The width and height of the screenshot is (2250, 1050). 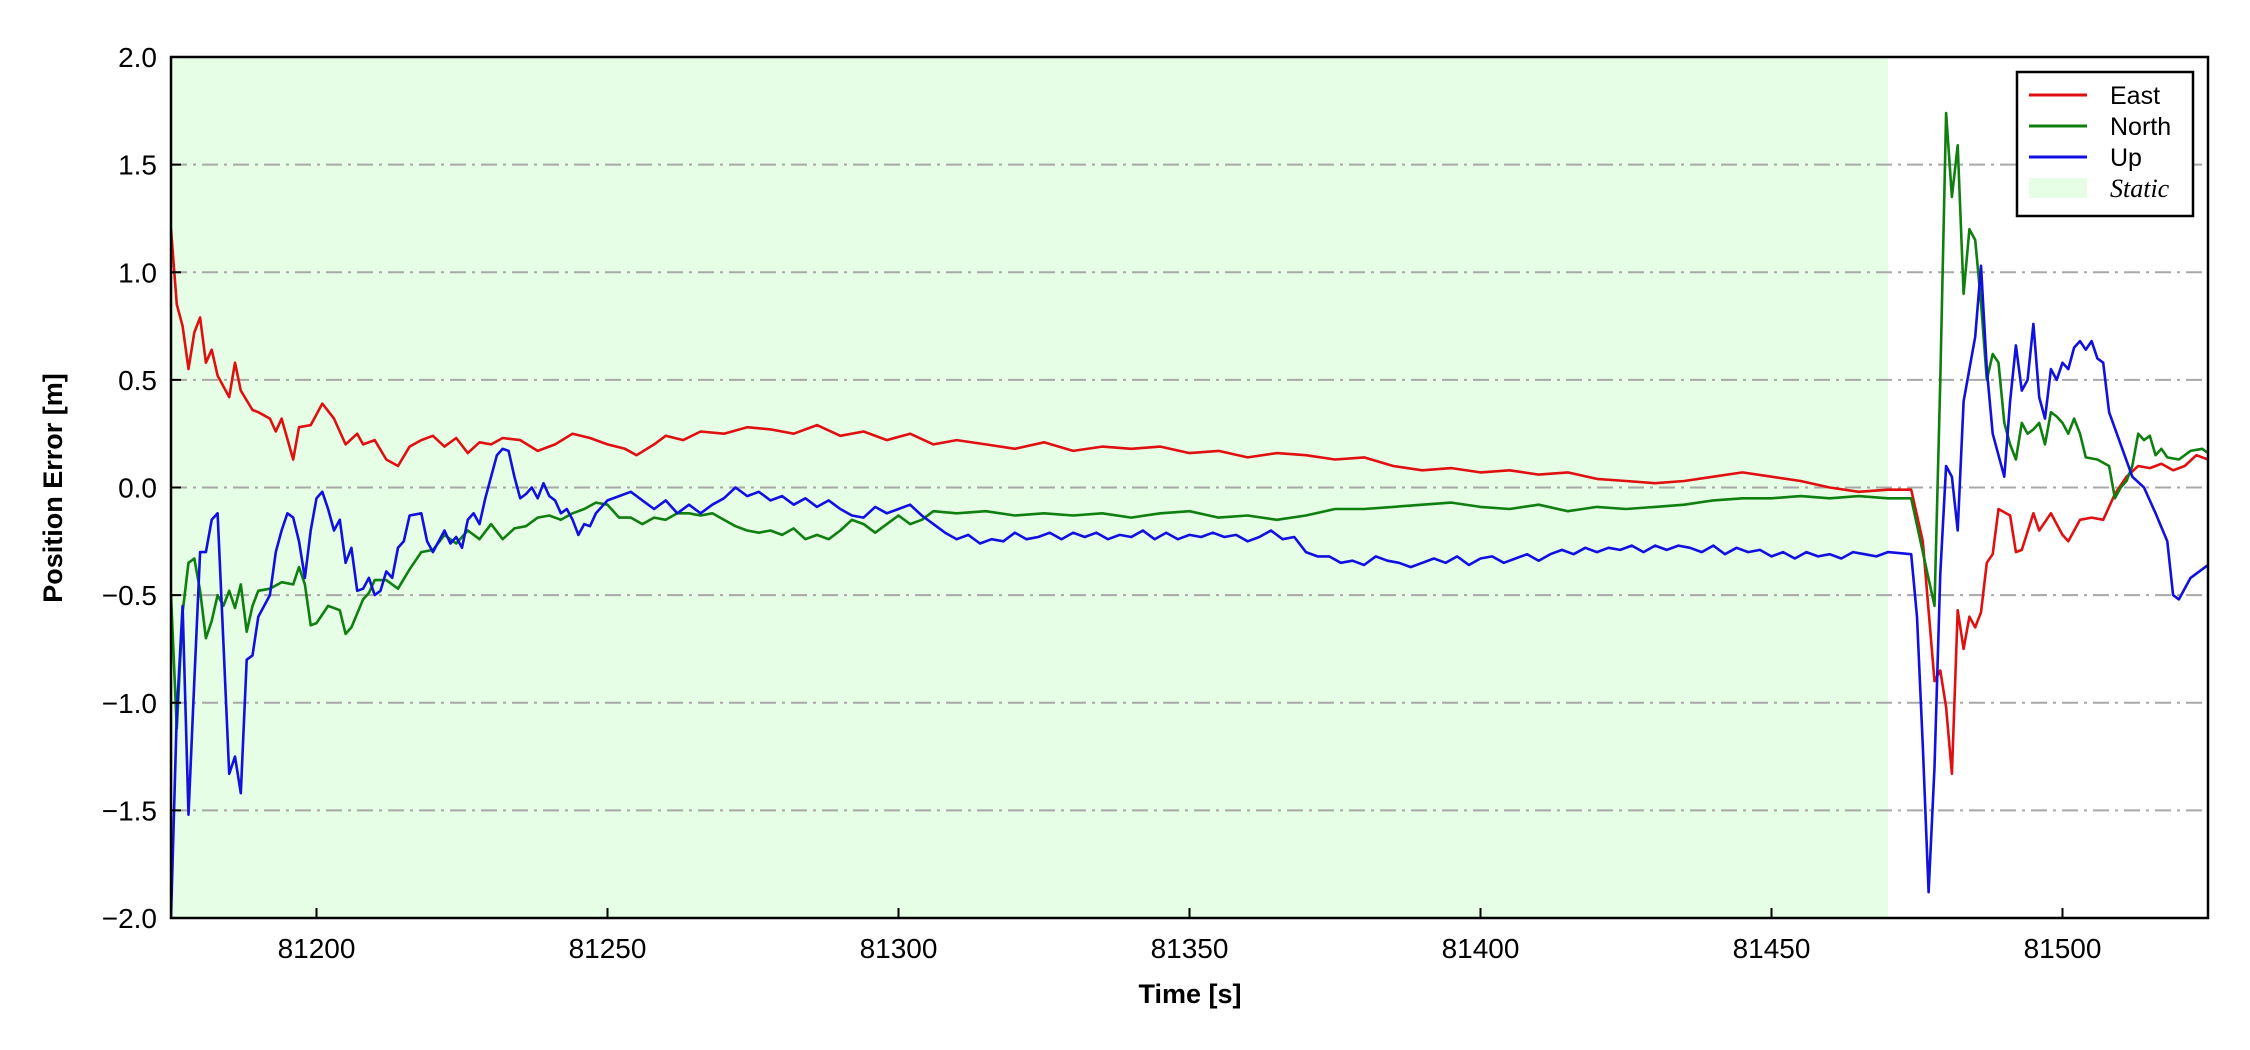 What do you see at coordinates (1772, 948) in the screenshot?
I see `x-tick-label: 81450` at bounding box center [1772, 948].